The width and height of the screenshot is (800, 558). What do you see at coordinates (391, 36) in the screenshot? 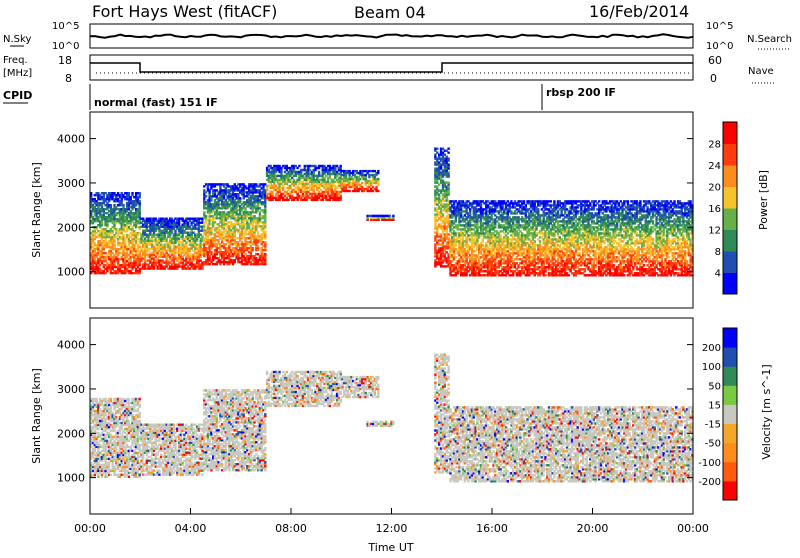
I see `noise-sky-series` at bounding box center [391, 36].